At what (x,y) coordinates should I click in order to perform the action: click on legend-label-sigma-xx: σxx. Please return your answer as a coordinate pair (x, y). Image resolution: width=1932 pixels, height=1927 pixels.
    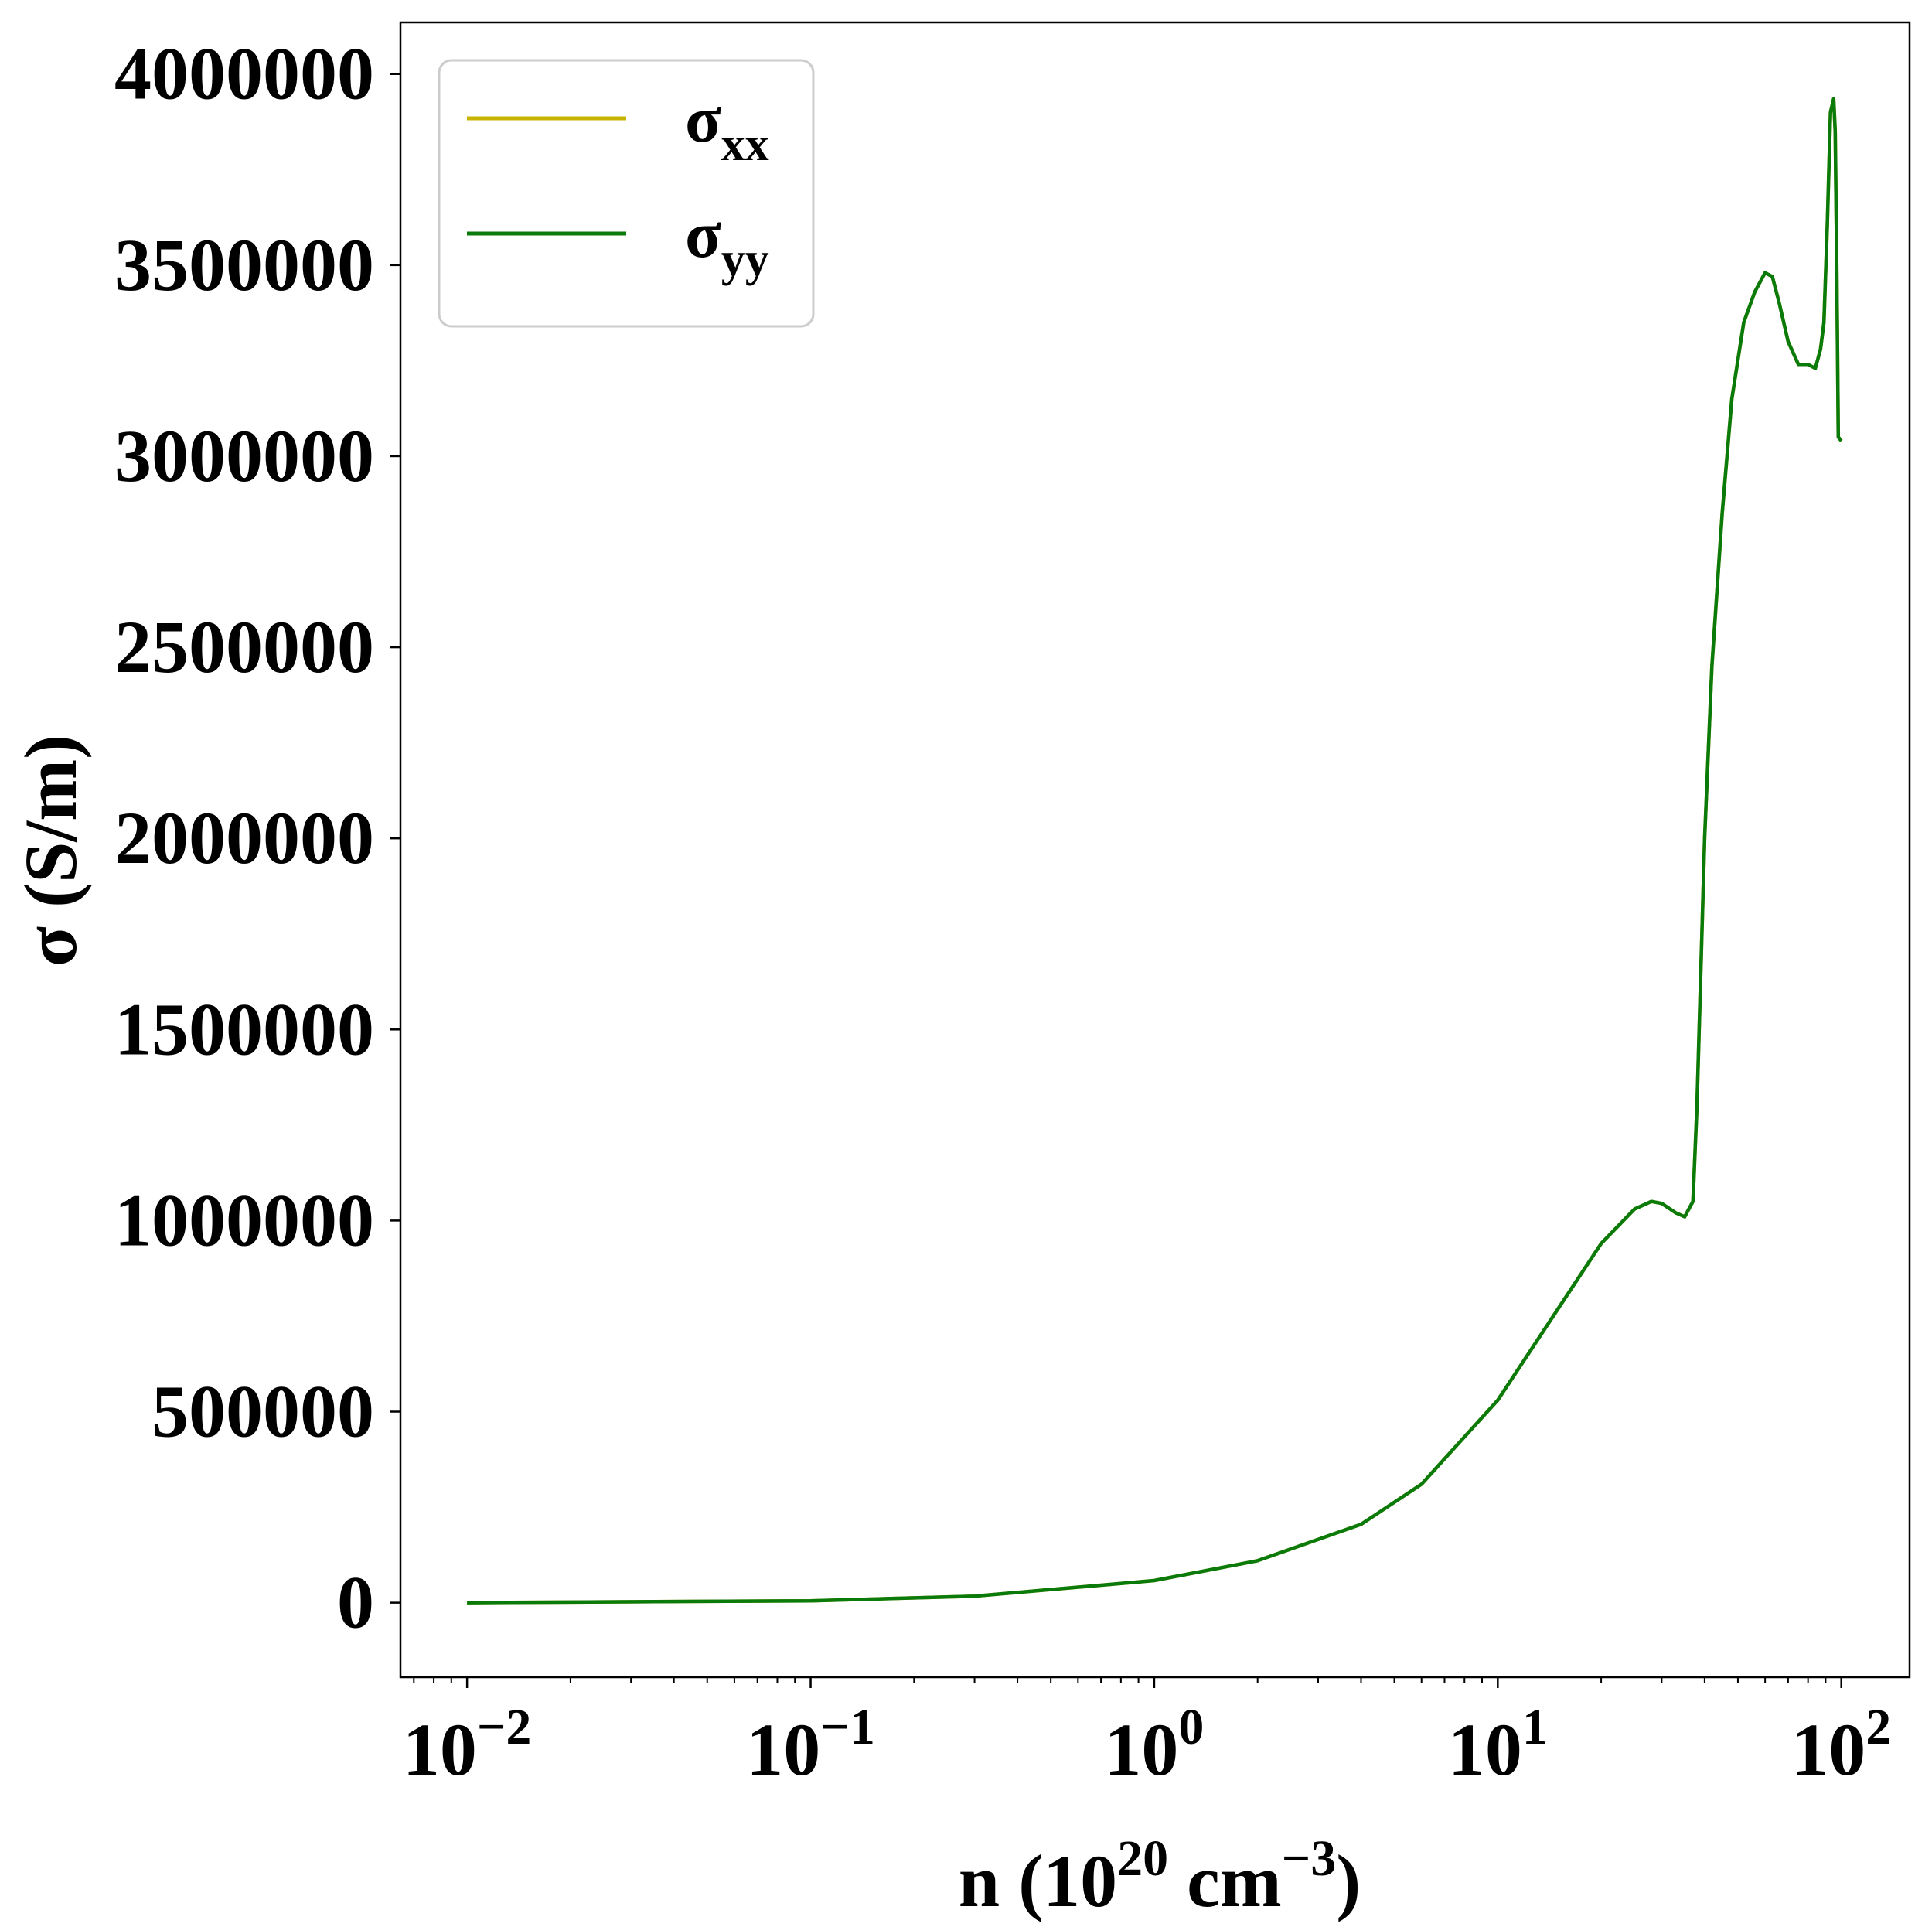
    Looking at the image, I should click on (727, 126).